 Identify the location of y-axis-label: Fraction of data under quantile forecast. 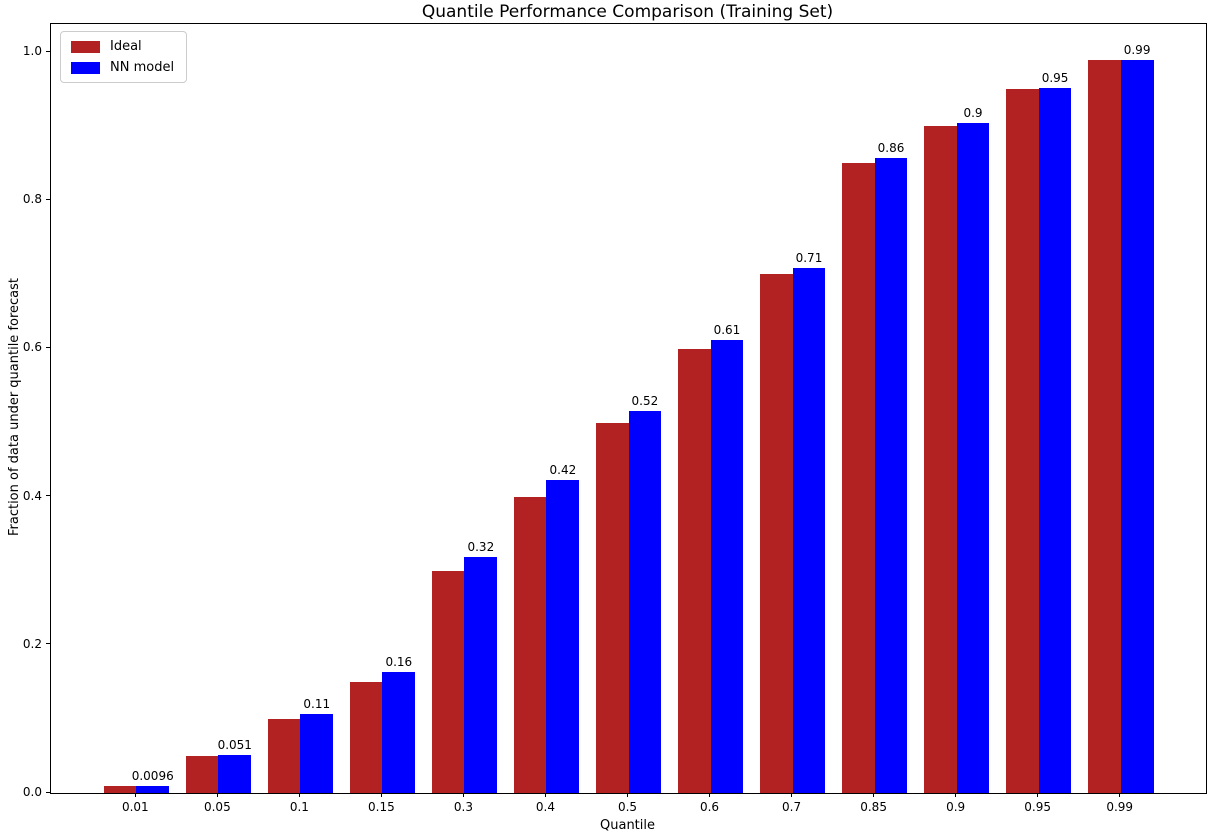
(14, 407).